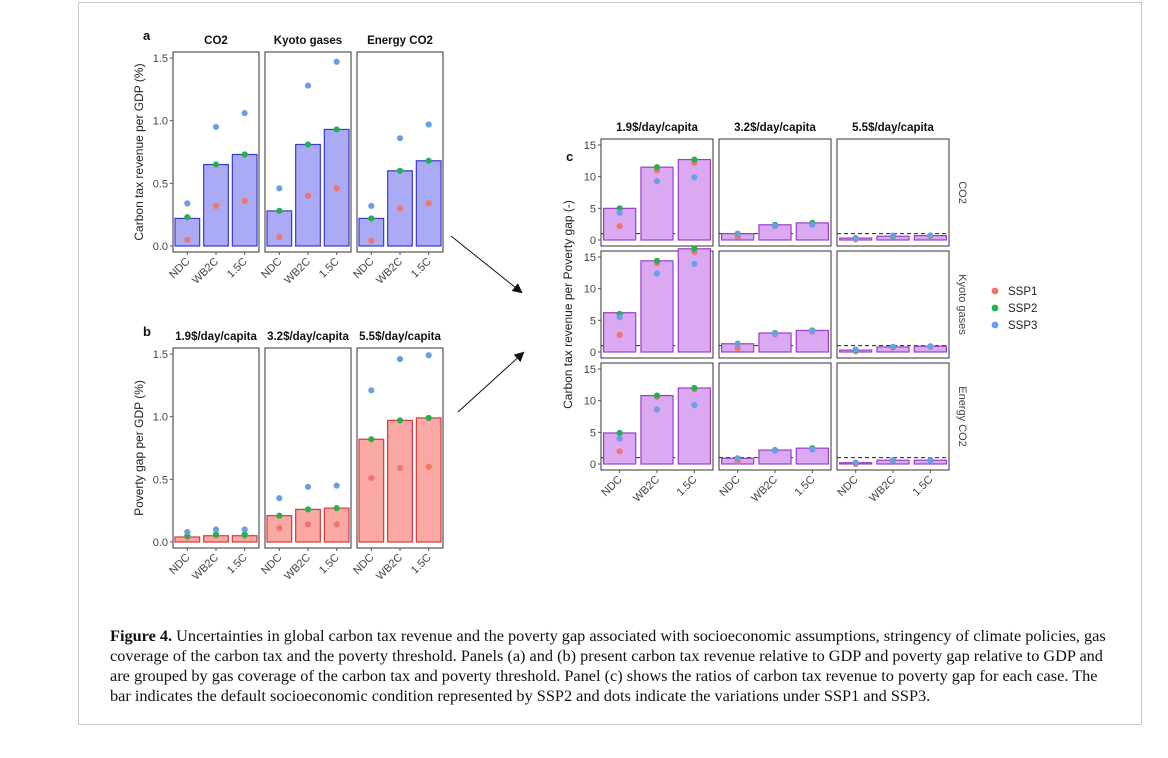 The height and width of the screenshot is (758, 1168). I want to click on panel-c-cell-2-1-point-SSP3-WB2C, so click(775, 450).